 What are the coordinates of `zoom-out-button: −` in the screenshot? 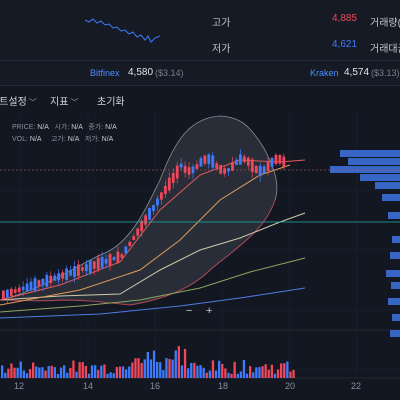 It's located at (189, 311).